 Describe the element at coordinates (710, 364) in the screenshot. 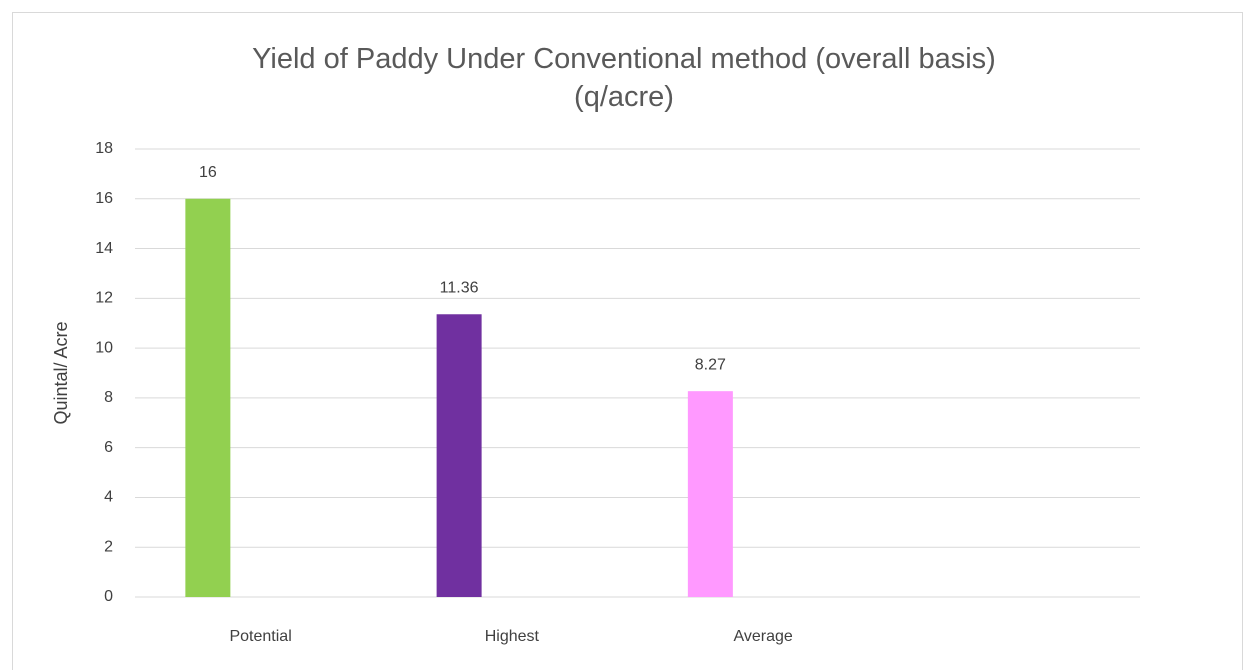

I see `data-label: 8.27` at that location.